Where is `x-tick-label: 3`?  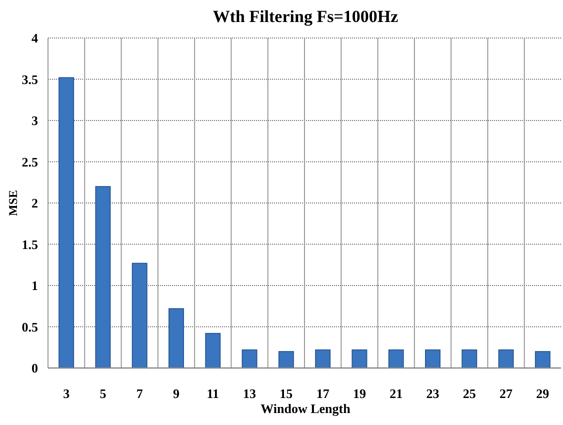
x-tick-label: 3 is located at coordinates (66, 393).